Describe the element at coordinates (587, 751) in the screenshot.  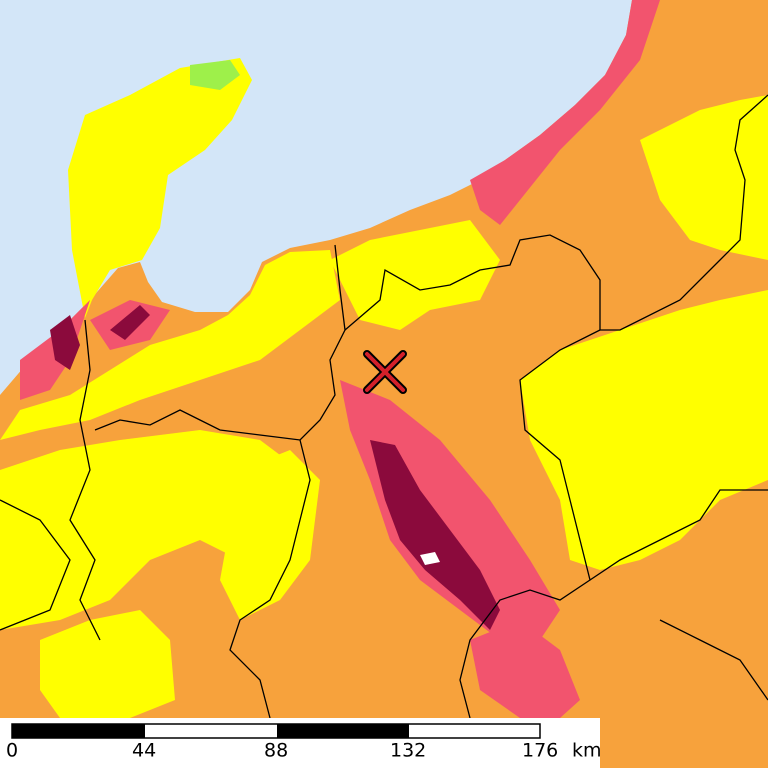
I see `scale-unit: km` at that location.